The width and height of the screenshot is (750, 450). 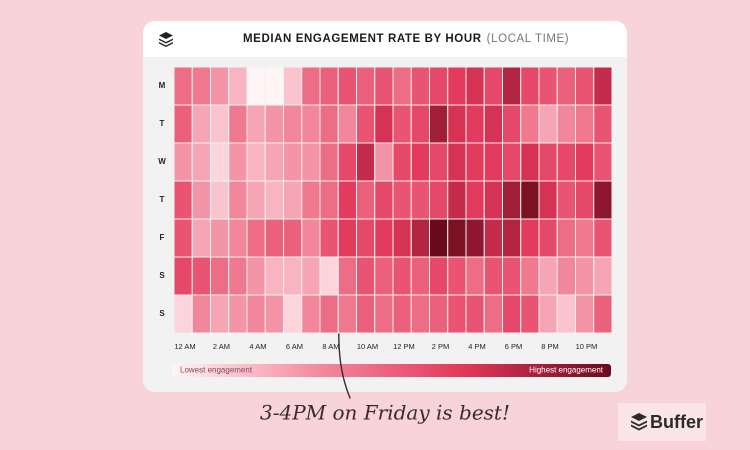 What do you see at coordinates (257, 346) in the screenshot?
I see `x-tick-label: 4 AM` at bounding box center [257, 346].